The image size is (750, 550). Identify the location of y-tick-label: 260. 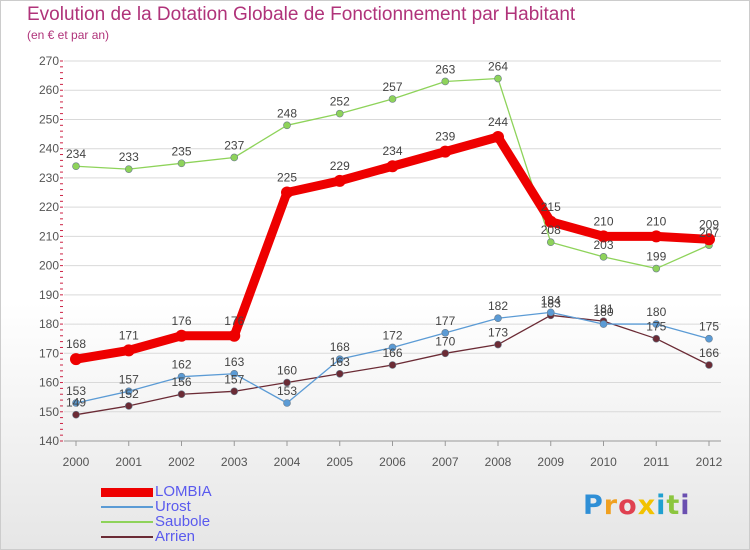
(49, 90).